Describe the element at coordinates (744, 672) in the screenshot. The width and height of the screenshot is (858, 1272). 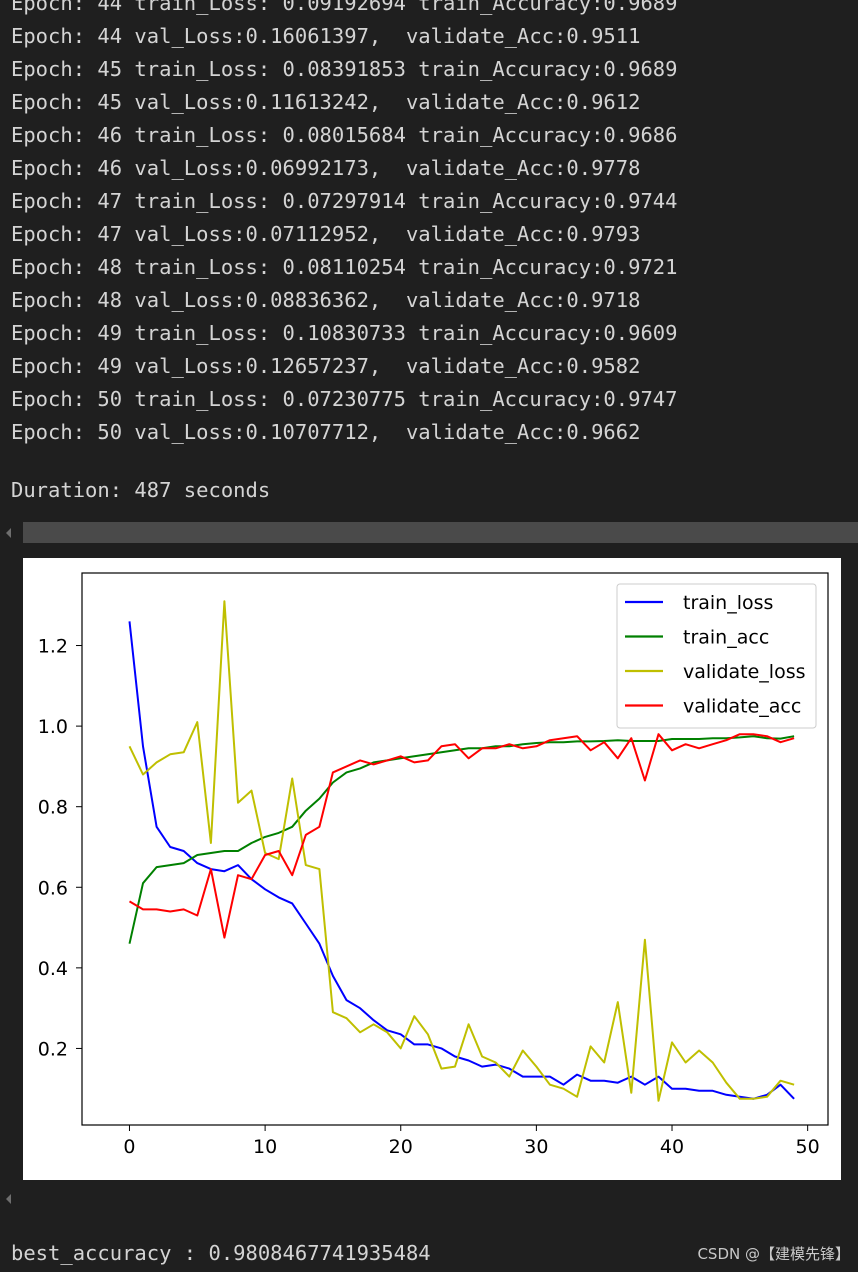
I see `legend-label: validate_loss` at that location.